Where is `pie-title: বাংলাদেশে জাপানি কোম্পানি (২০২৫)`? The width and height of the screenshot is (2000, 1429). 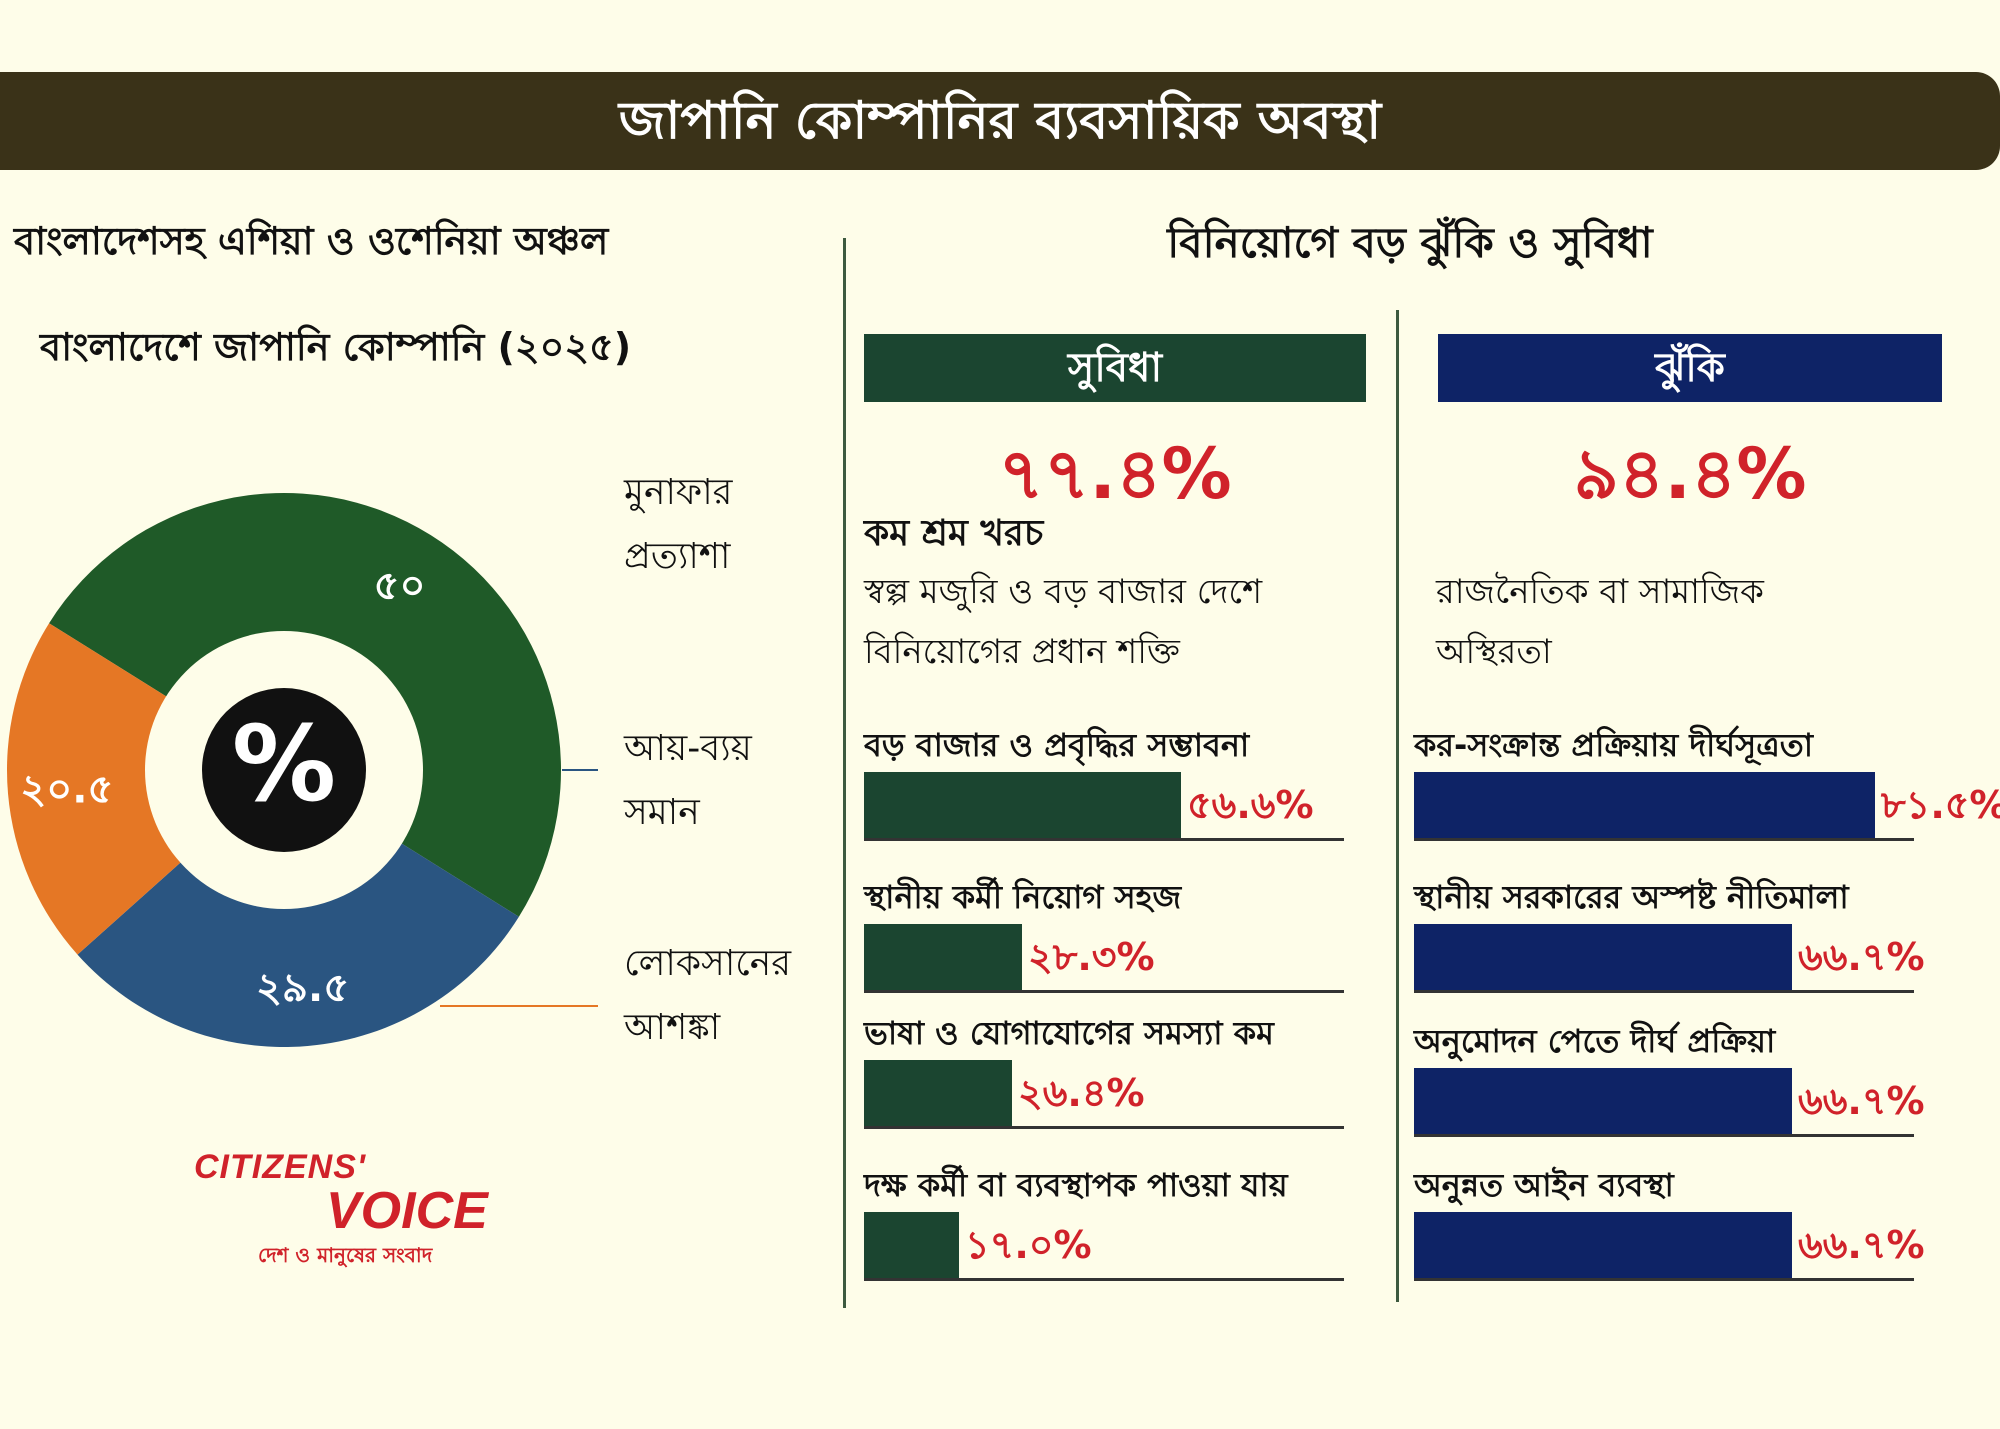
pie-title: বাংলাদেশে জাপানি কোম্পানি (২০২৫) is located at coordinates (336, 347).